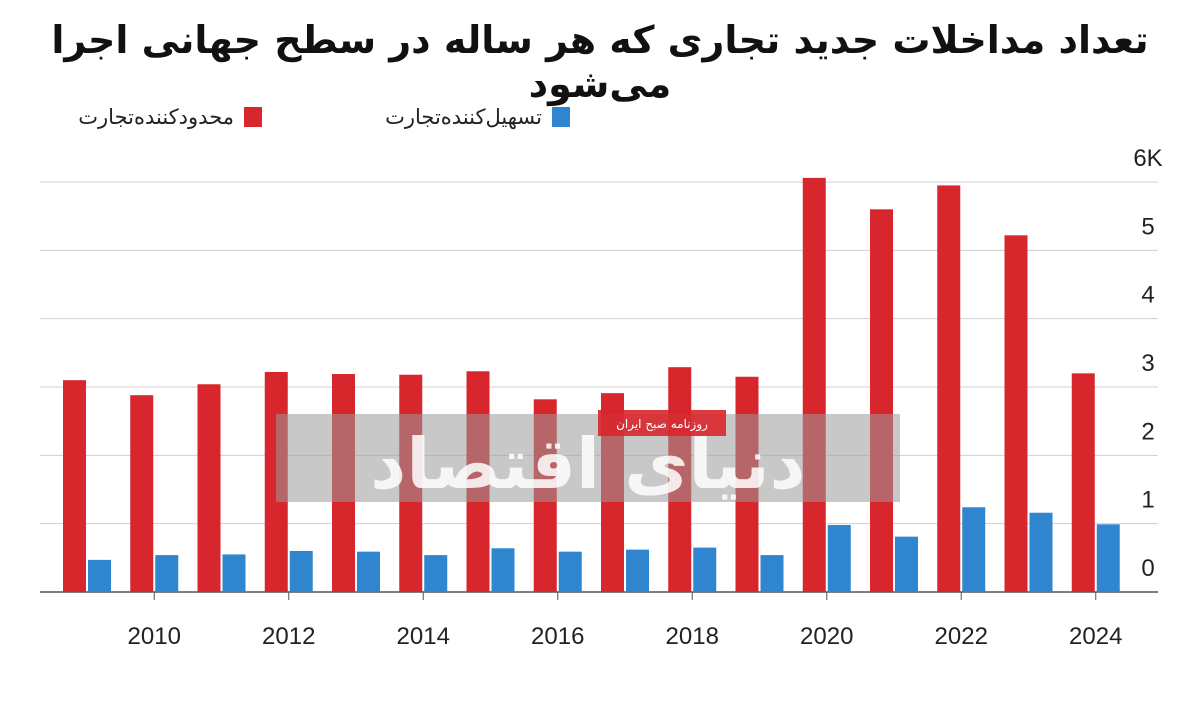 The height and width of the screenshot is (702, 1200). What do you see at coordinates (156, 117) in the screenshot?
I see `legend-label-restrictive: محدودکننده‌تجارت` at bounding box center [156, 117].